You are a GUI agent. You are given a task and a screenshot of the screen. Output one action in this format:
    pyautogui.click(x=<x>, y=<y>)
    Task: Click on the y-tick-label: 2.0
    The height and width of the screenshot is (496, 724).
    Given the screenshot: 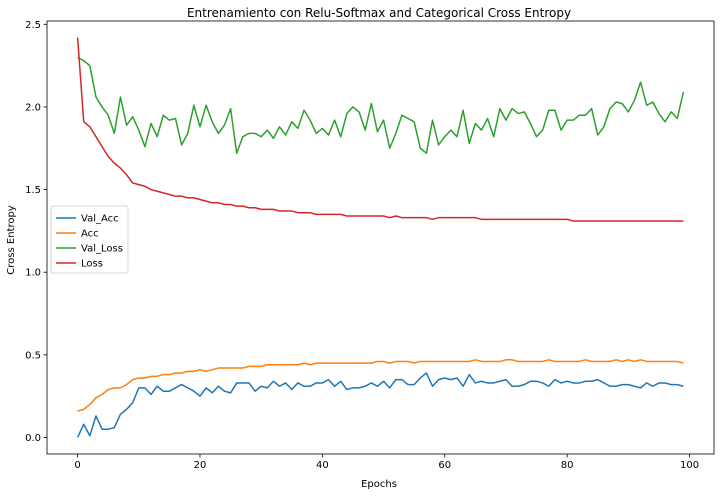 What is the action you would take?
    pyautogui.click(x=33, y=107)
    